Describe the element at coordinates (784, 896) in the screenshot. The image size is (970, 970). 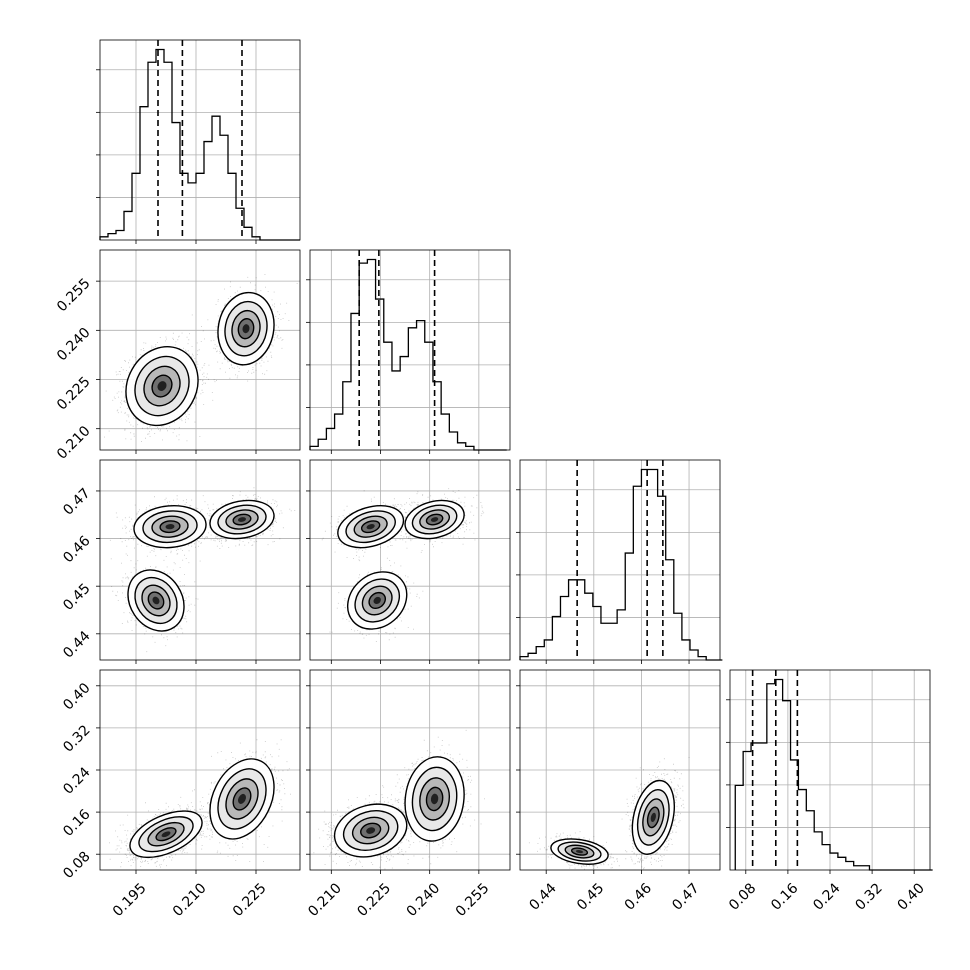
I see `x-tick-label: 0.16` at that location.